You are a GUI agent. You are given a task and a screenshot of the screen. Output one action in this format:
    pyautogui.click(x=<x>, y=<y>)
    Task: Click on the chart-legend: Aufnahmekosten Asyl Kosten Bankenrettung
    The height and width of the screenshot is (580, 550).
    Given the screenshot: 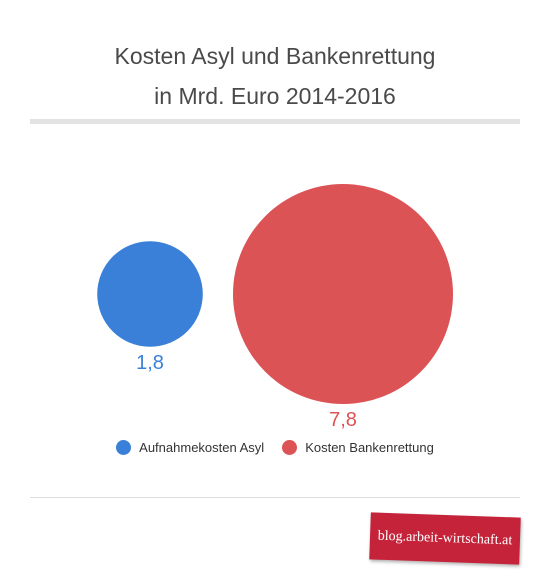 What is the action you would take?
    pyautogui.click(x=275, y=447)
    